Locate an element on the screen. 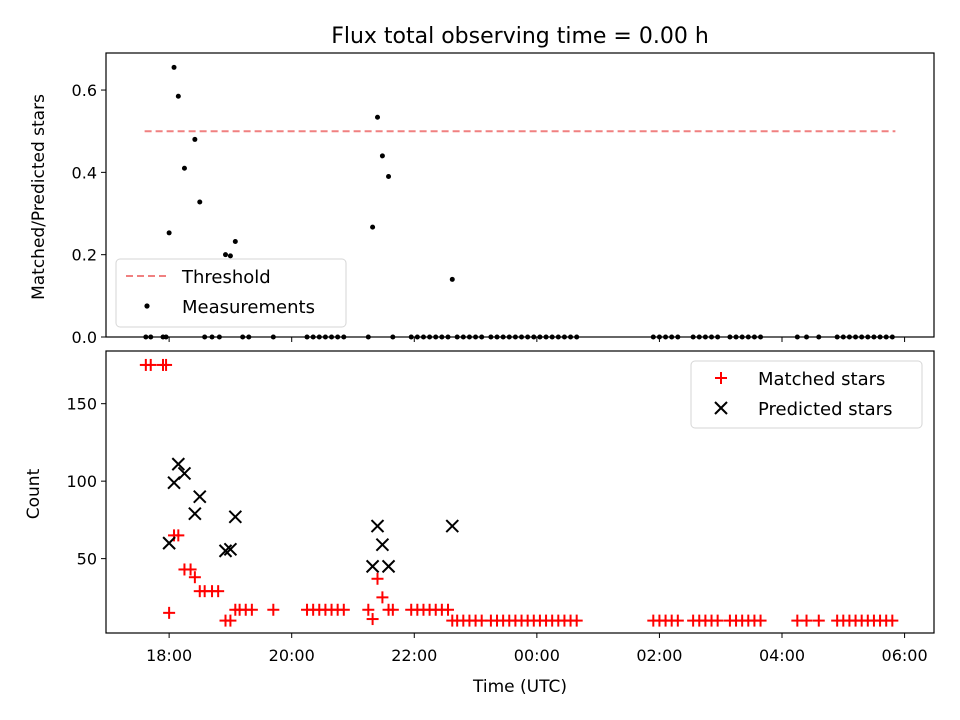 This screenshot has width=960, height=720. legend-matched-label: Matched stars is located at coordinates (821, 379).